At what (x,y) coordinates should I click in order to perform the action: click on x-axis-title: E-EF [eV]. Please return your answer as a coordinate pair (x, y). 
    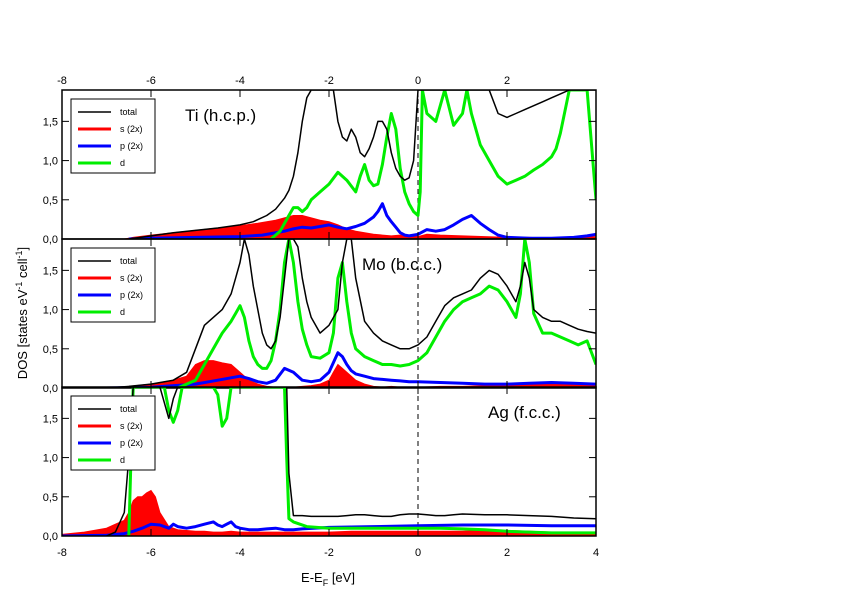
    Looking at the image, I should click on (328, 579).